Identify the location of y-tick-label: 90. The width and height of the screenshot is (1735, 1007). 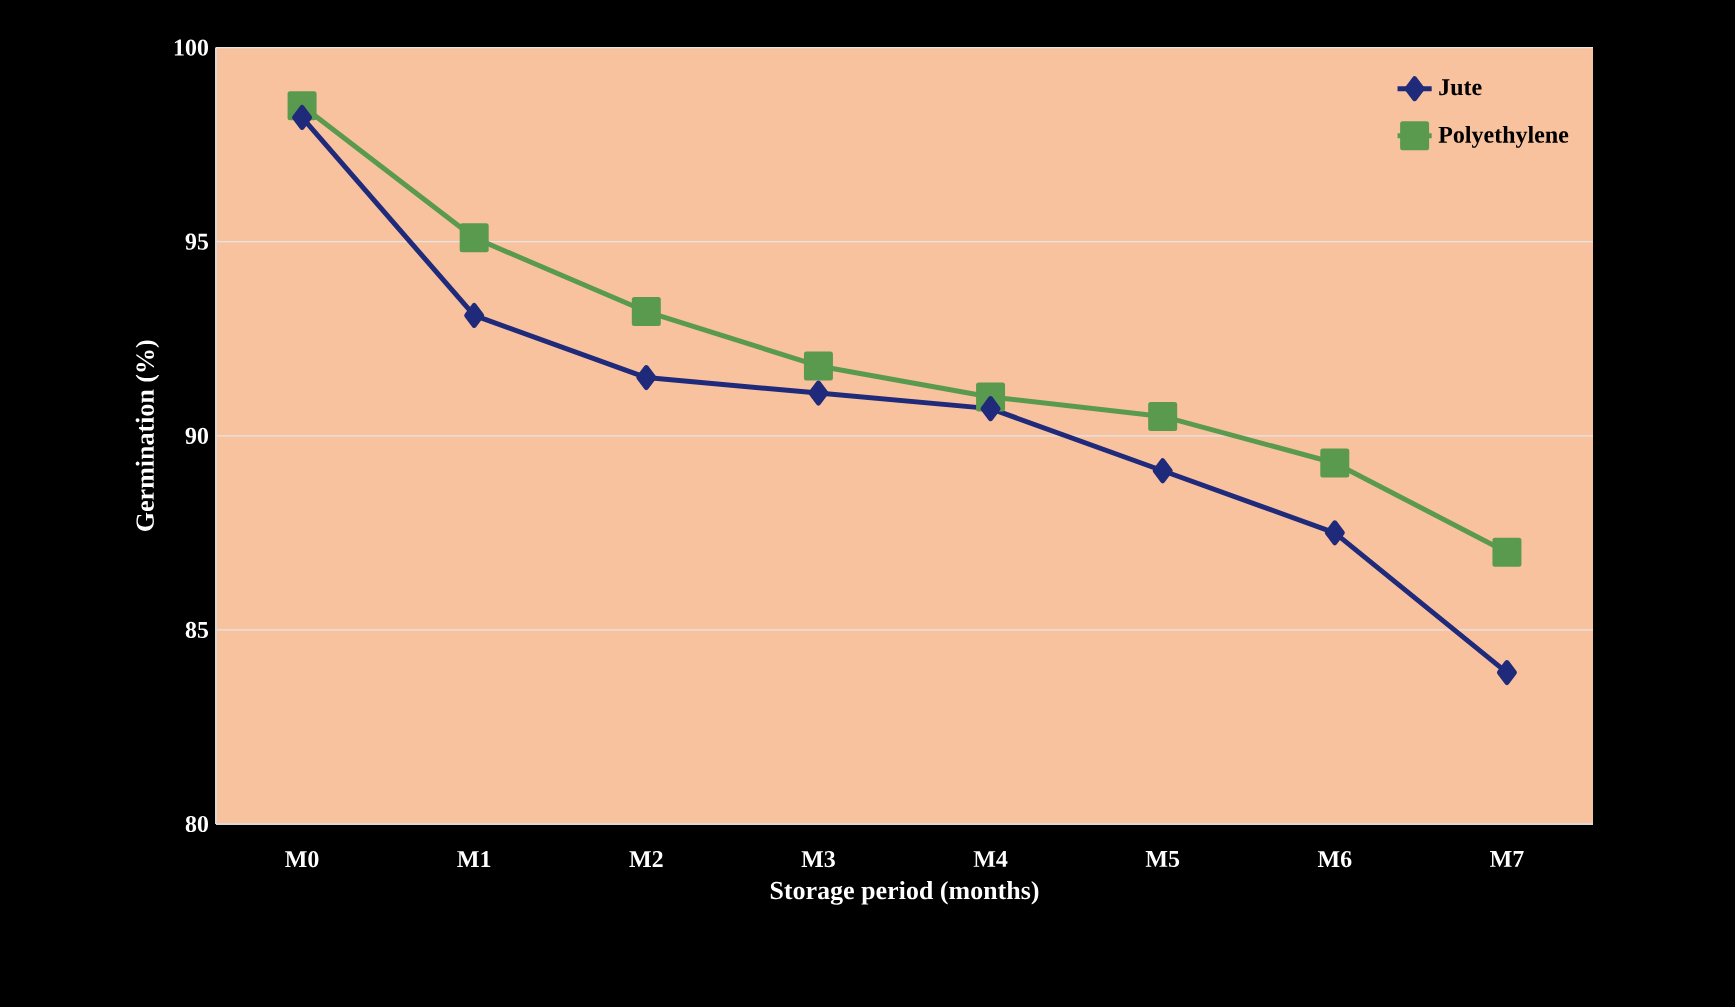
(197, 435).